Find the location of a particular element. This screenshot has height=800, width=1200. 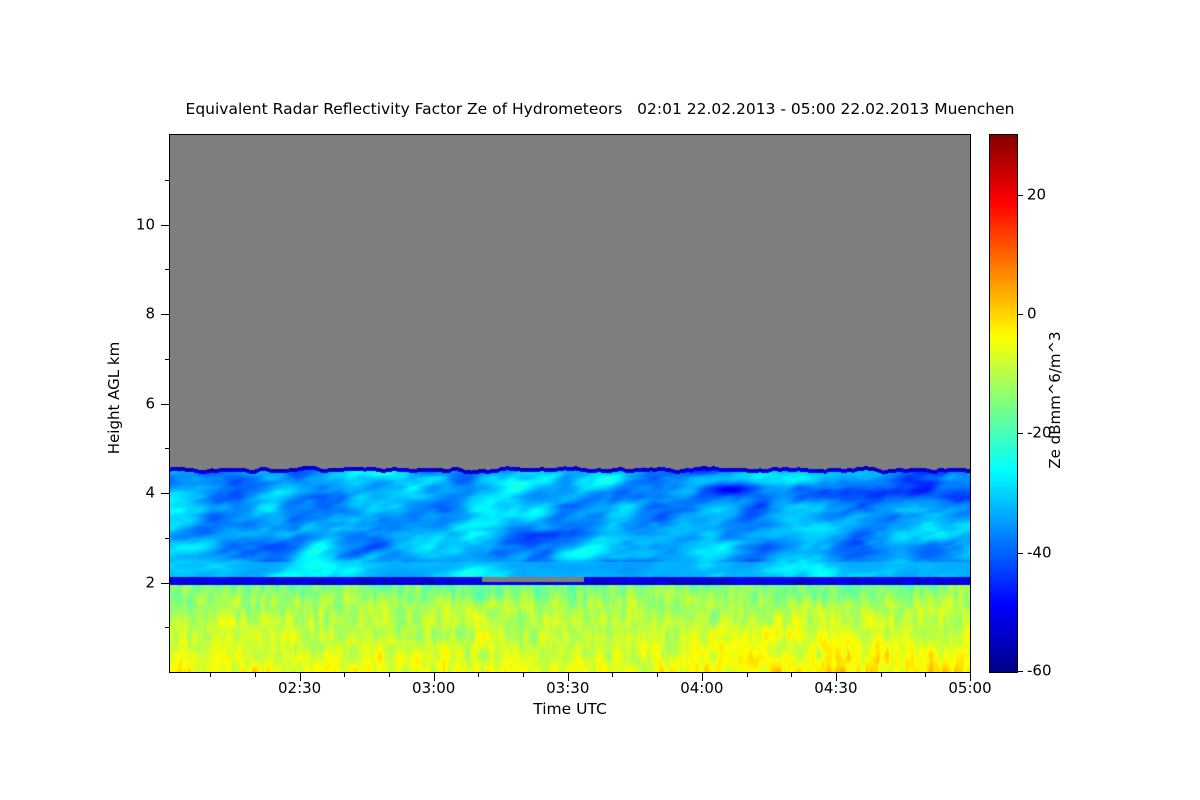

y-tick-label: 8 is located at coordinates (150, 313).